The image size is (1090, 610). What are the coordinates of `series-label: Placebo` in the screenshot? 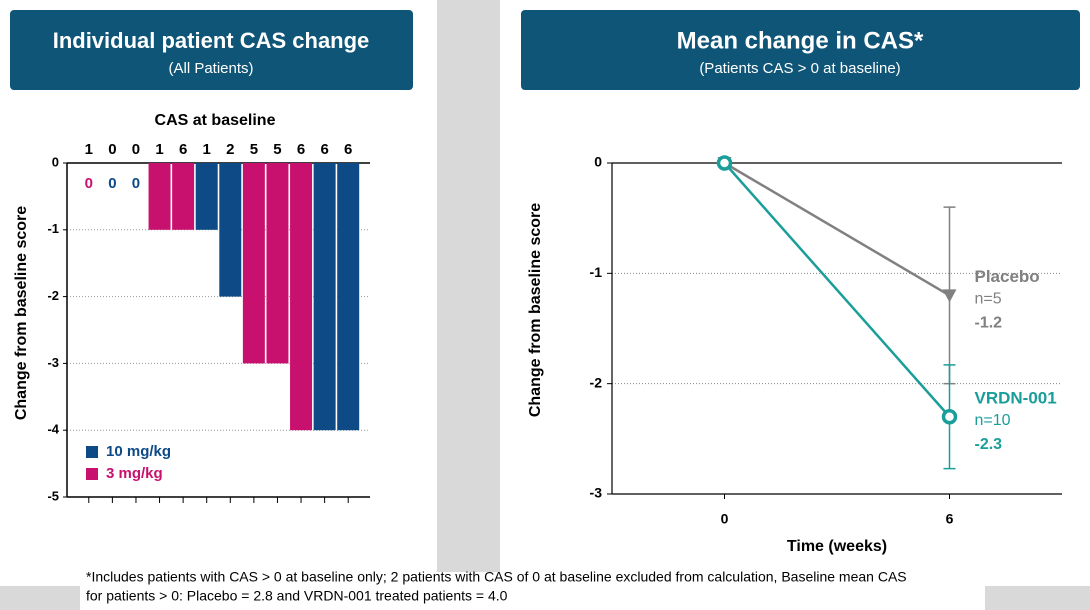 It's located at (1007, 276).